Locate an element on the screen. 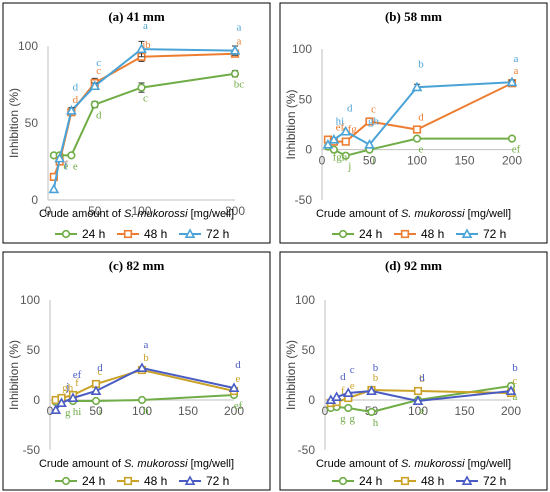 This screenshot has width=550, height=492. significance-label: gh is located at coordinates (374, 122).